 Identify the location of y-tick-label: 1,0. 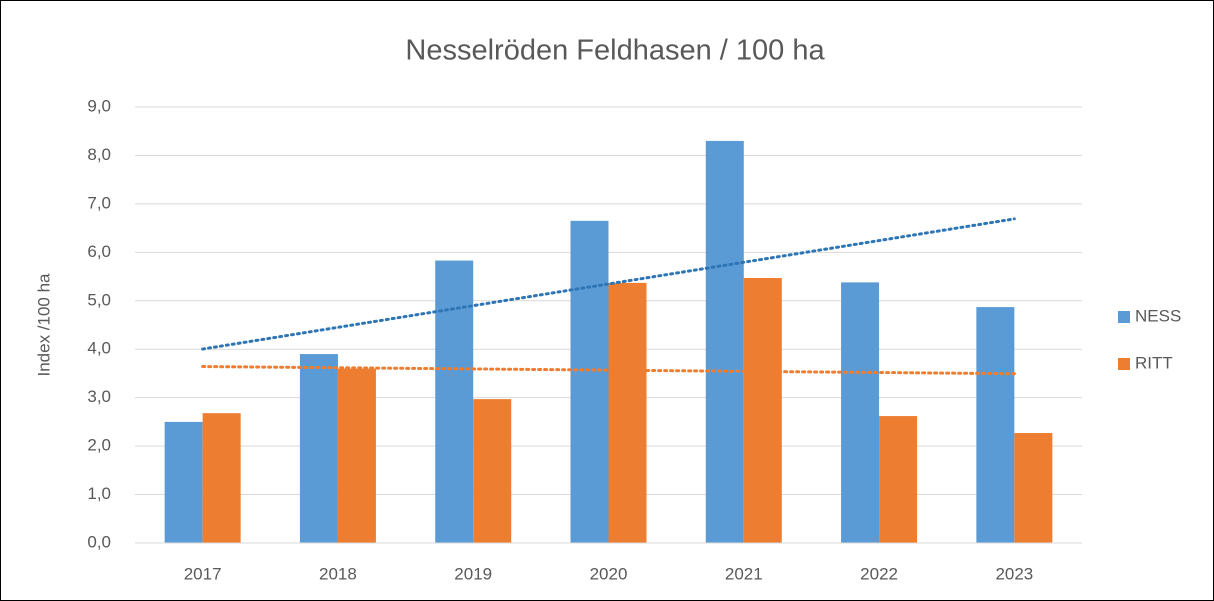
(99, 493).